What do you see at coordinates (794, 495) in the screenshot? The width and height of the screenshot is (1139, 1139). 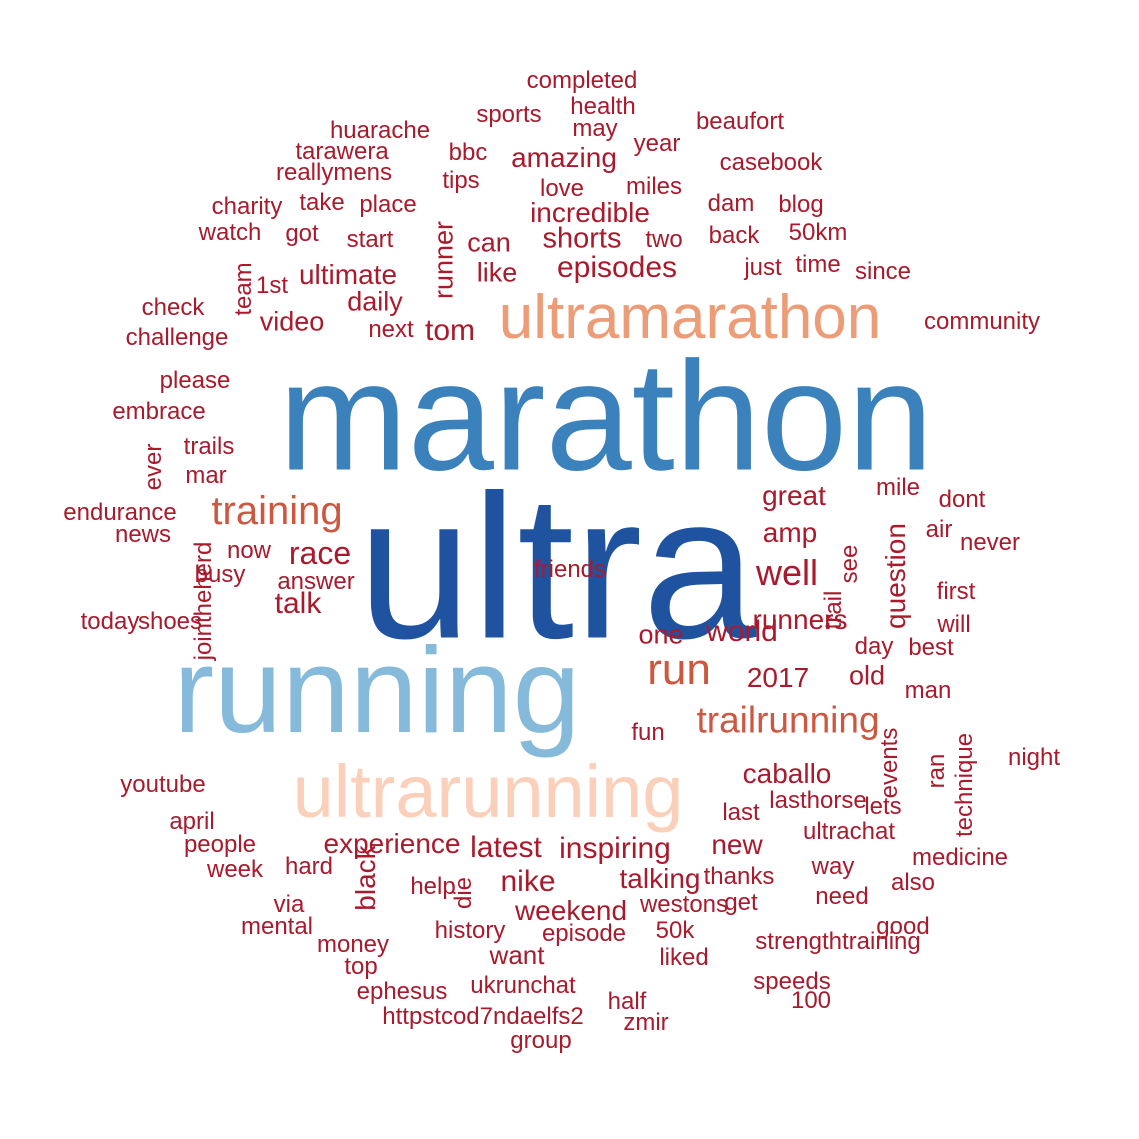 I see `word-great: great` at bounding box center [794, 495].